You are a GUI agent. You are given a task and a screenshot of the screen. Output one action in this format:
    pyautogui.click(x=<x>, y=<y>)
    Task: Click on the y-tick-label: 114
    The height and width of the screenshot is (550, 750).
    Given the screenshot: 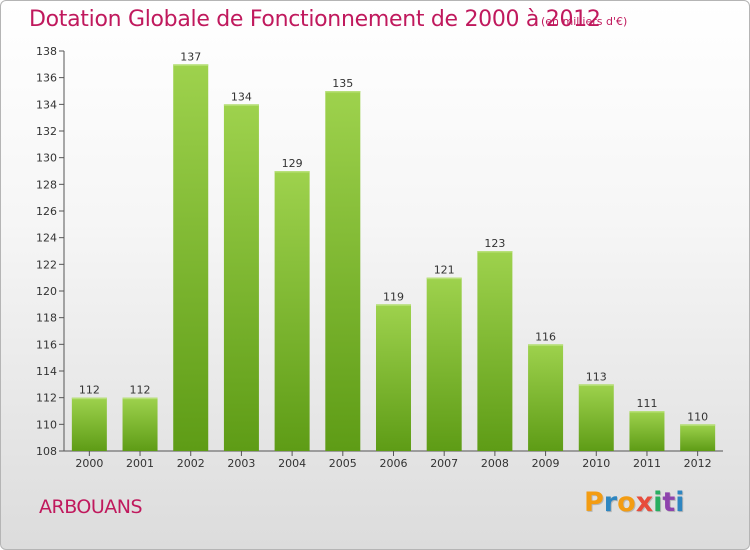 What is the action you would take?
    pyautogui.click(x=46, y=371)
    